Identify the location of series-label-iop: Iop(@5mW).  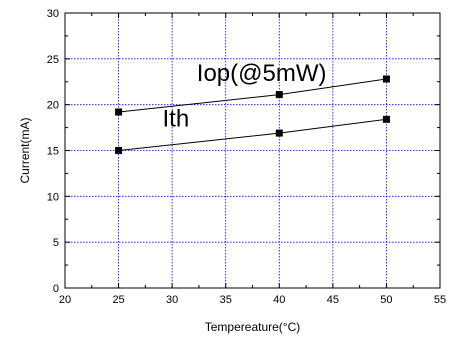
(262, 73).